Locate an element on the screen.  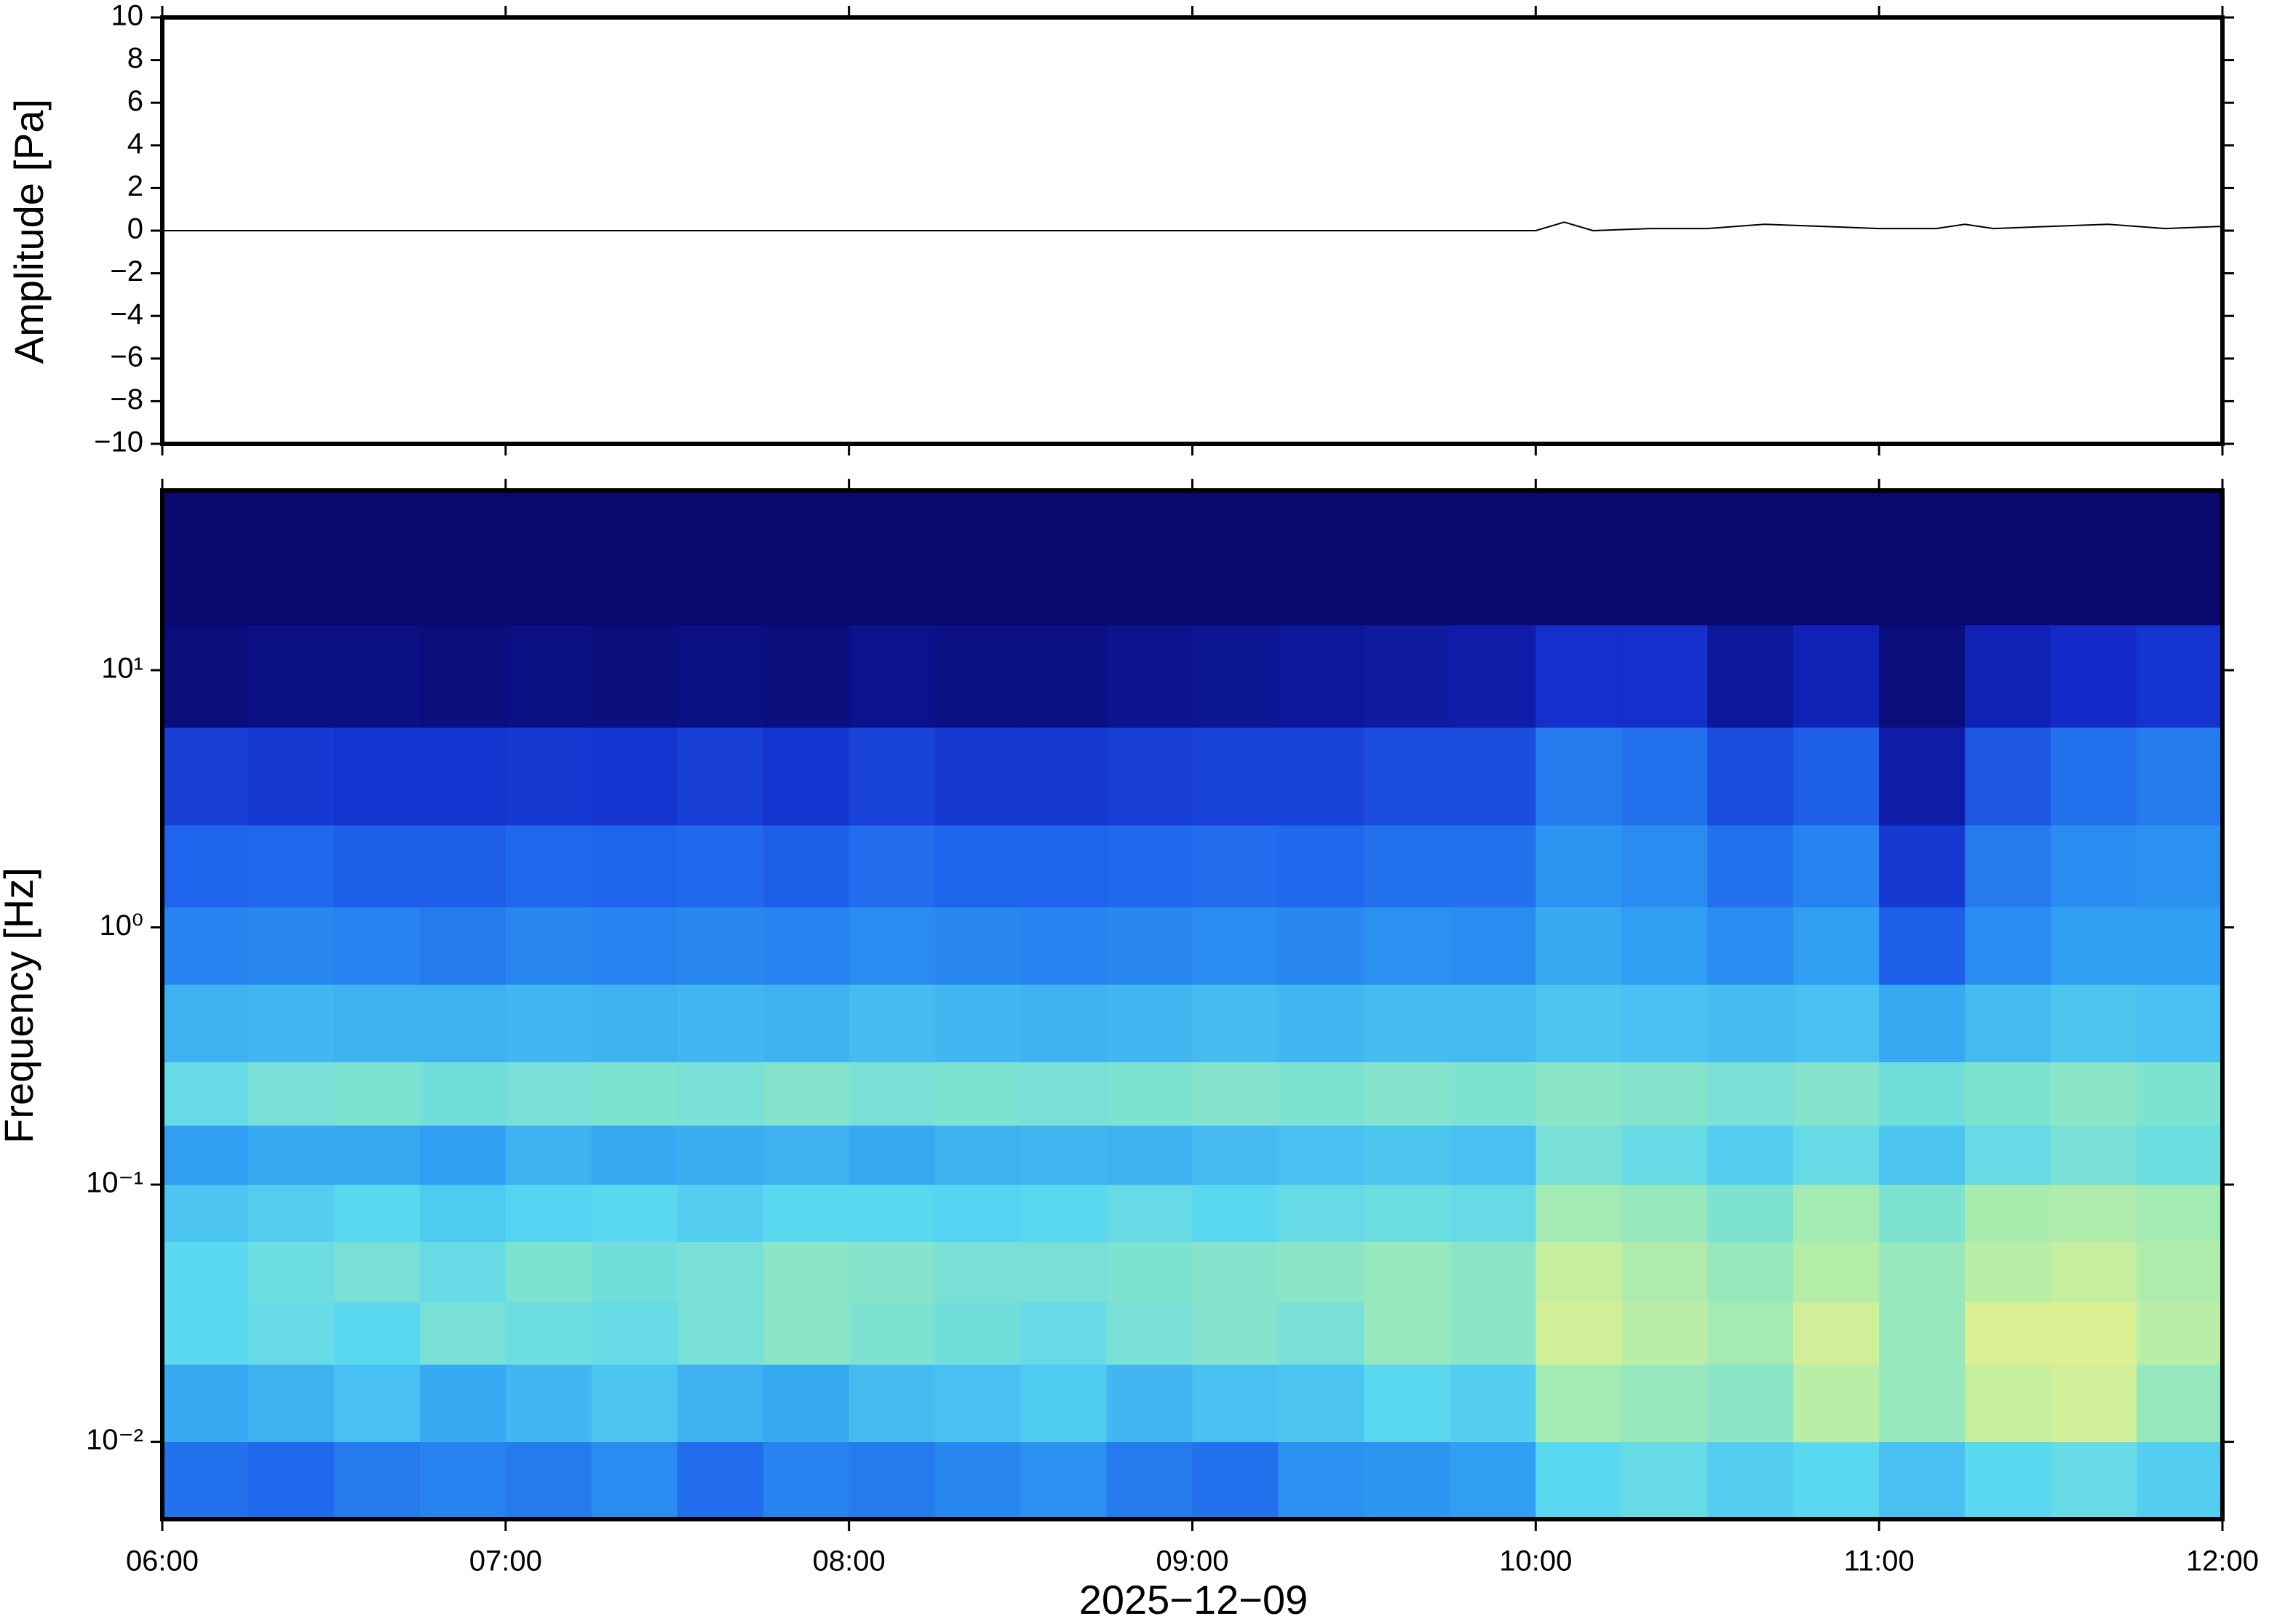
y-tick-label: −8 is located at coordinates (126, 399).